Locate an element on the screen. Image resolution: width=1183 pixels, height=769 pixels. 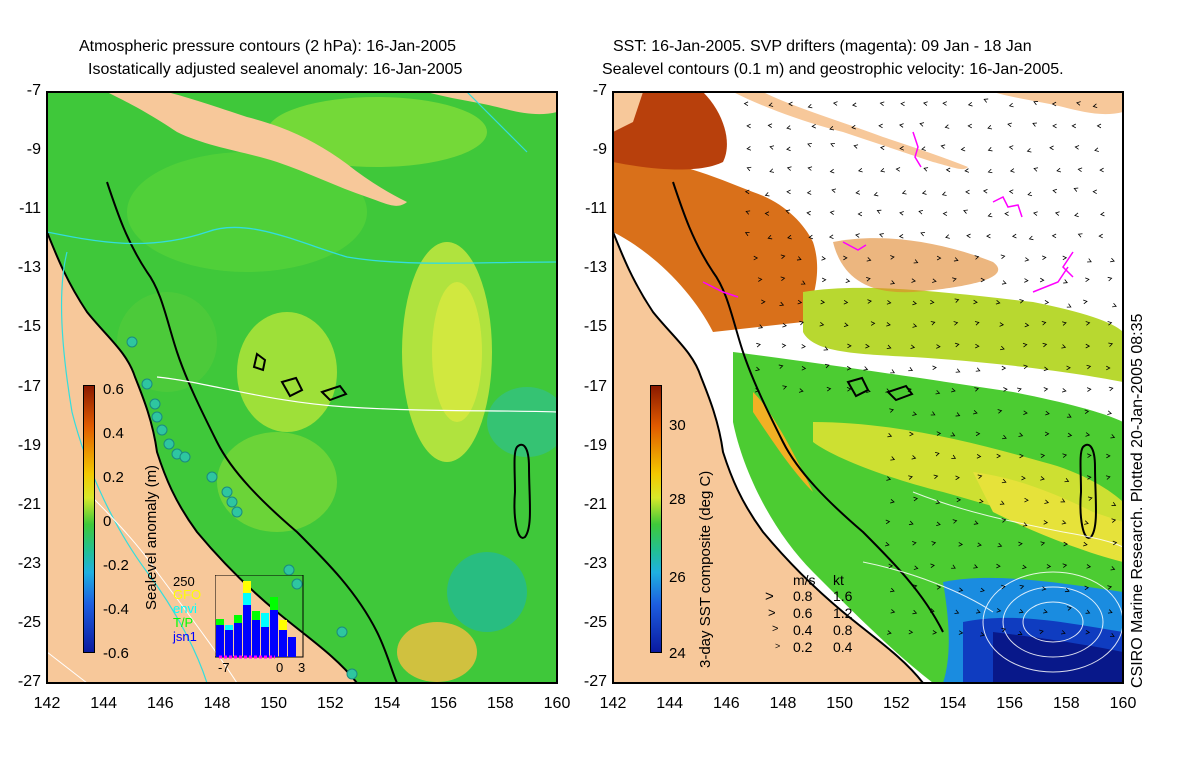
left-cbar-tick-5: -0.4 is located at coordinates (116, 609).